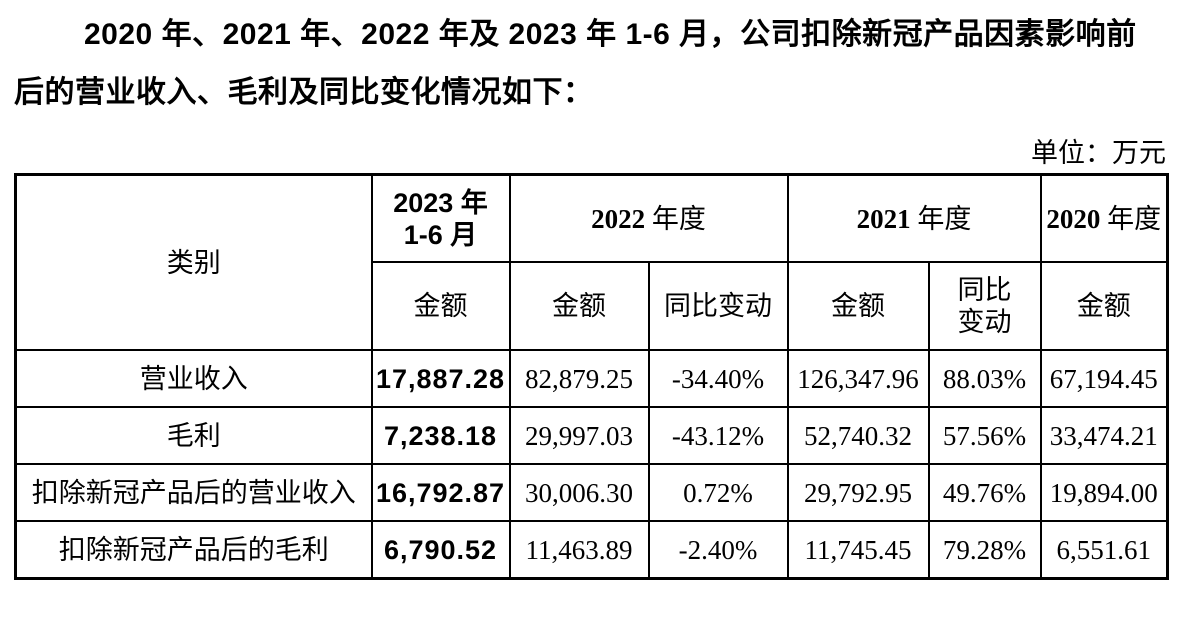  What do you see at coordinates (858, 378) in the screenshot?
I see `cell-amount-2021: 126,347.96` at bounding box center [858, 378].